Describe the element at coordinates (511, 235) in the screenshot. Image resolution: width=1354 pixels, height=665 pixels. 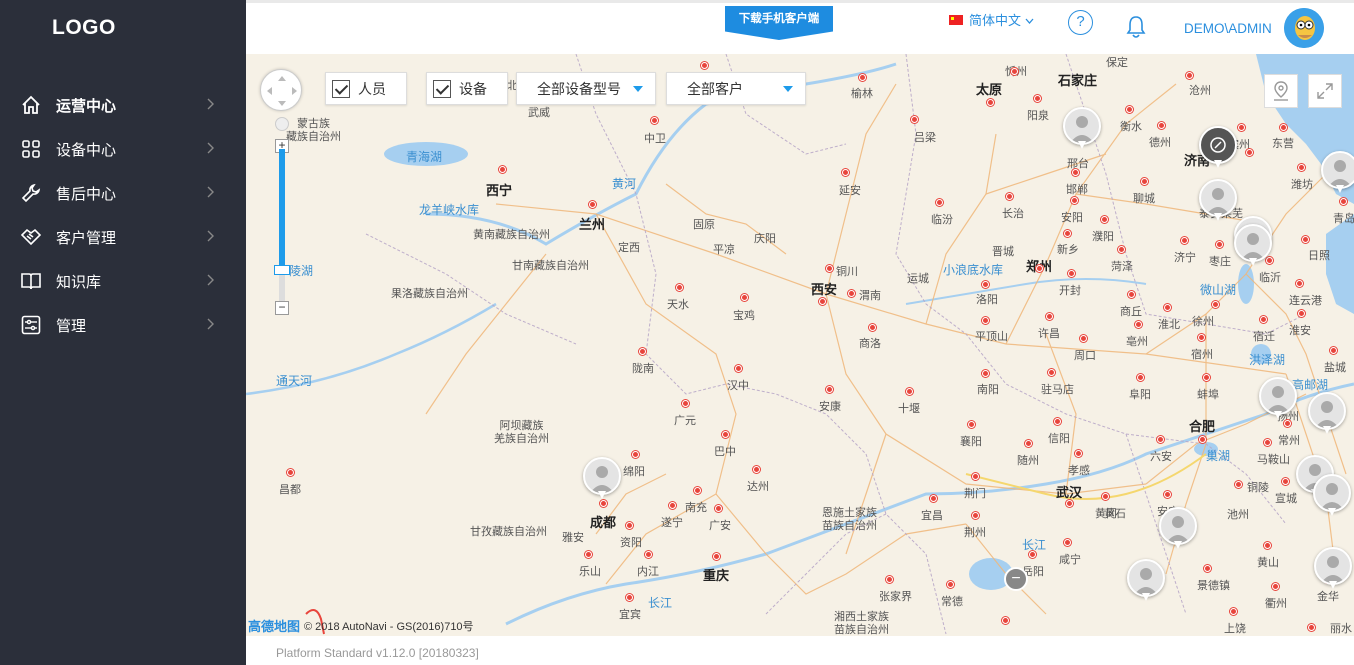
I see `prefecture-label: 黄南藏族自治州` at that location.